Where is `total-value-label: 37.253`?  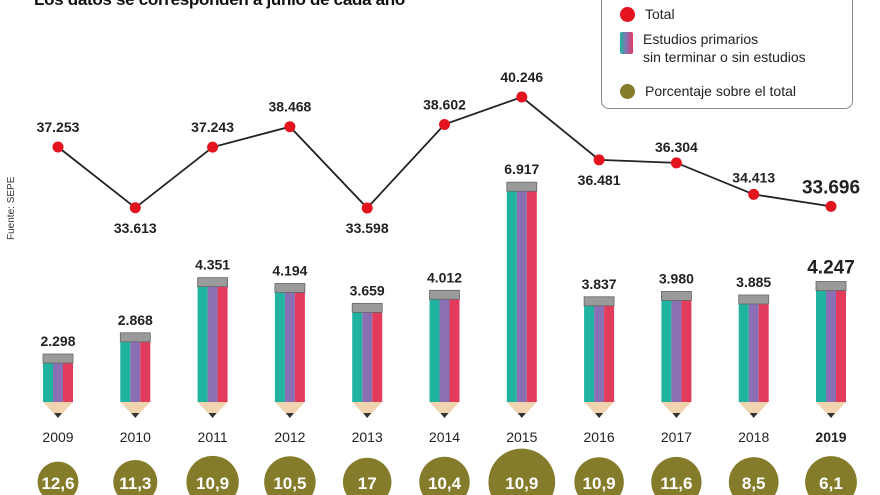
total-value-label: 37.253 is located at coordinates (58, 127).